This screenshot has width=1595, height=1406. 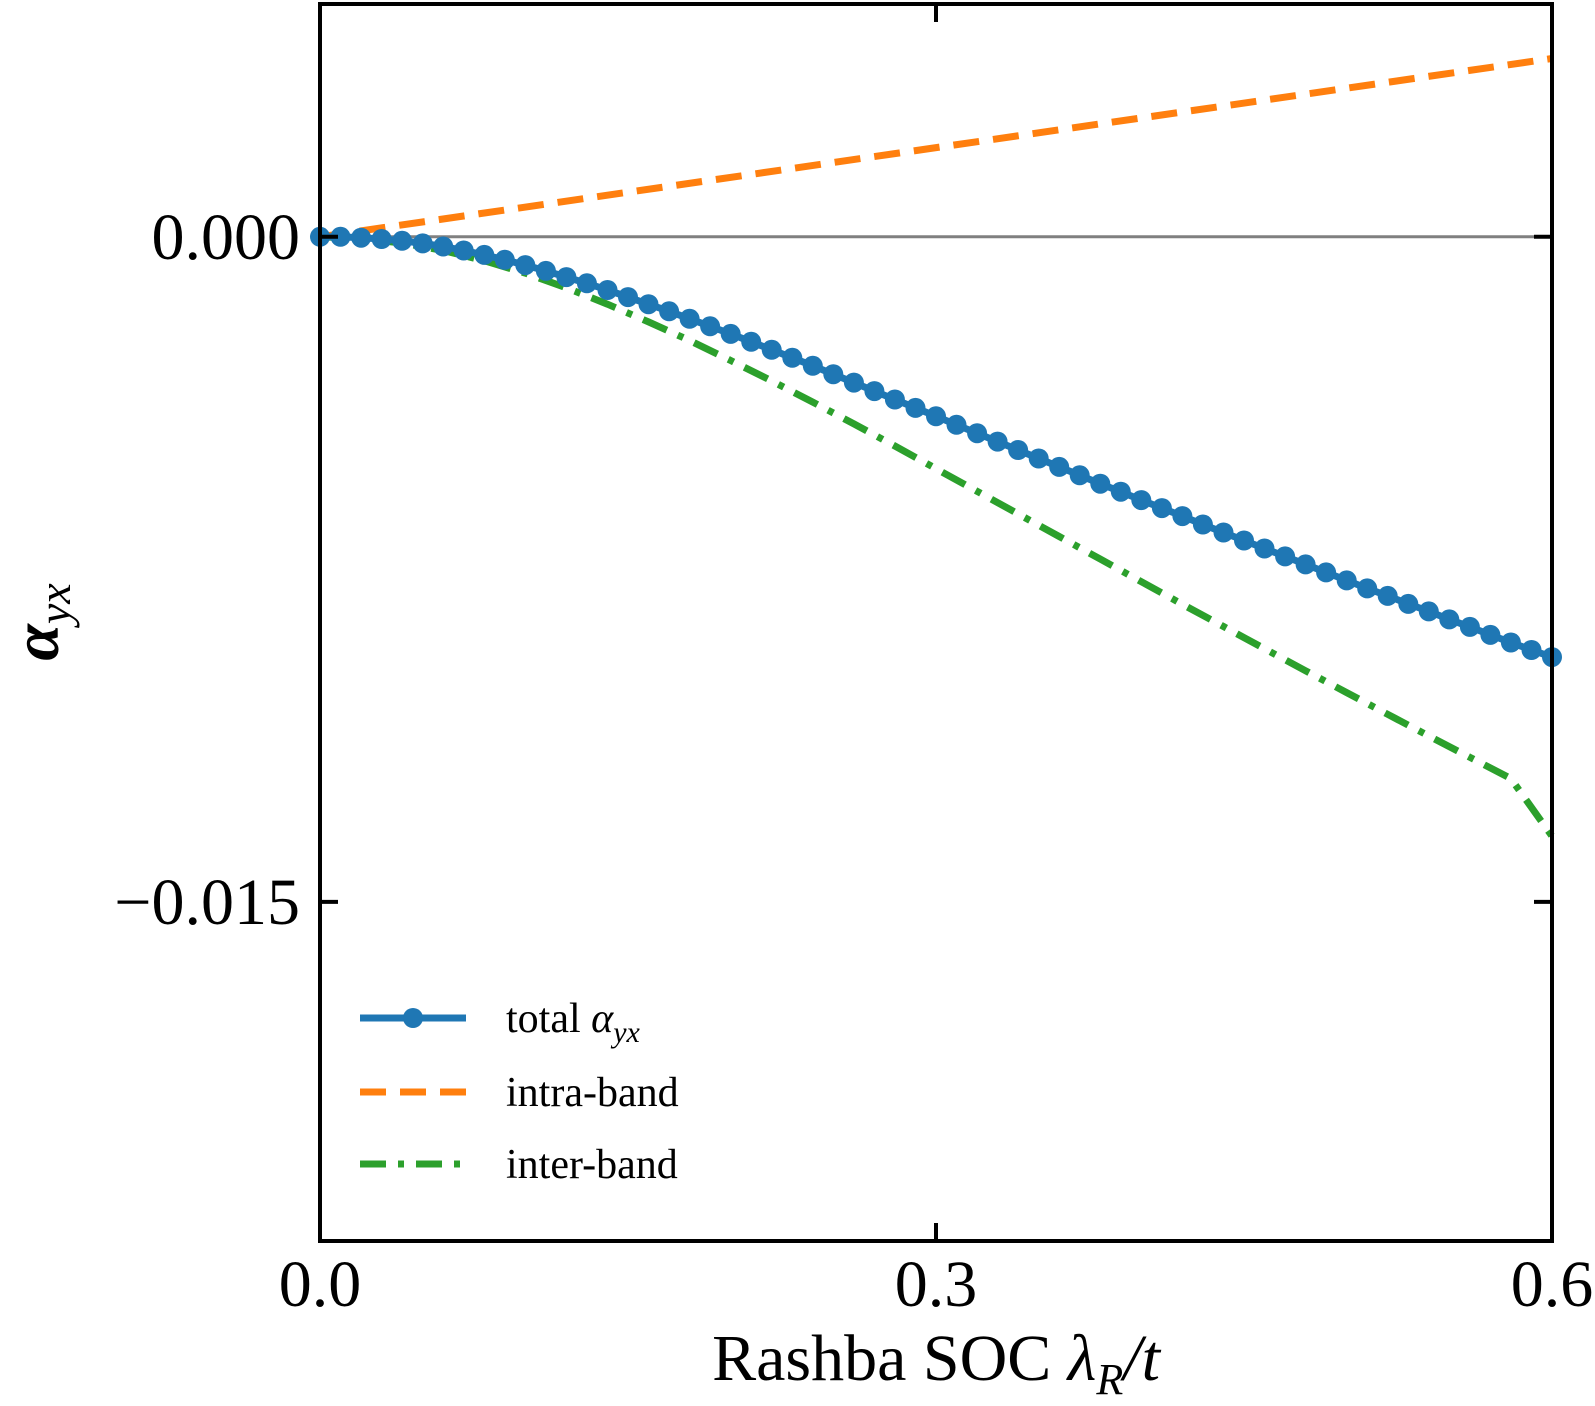 I want to click on legend-label-total: total αyx, so click(x=573, y=1022).